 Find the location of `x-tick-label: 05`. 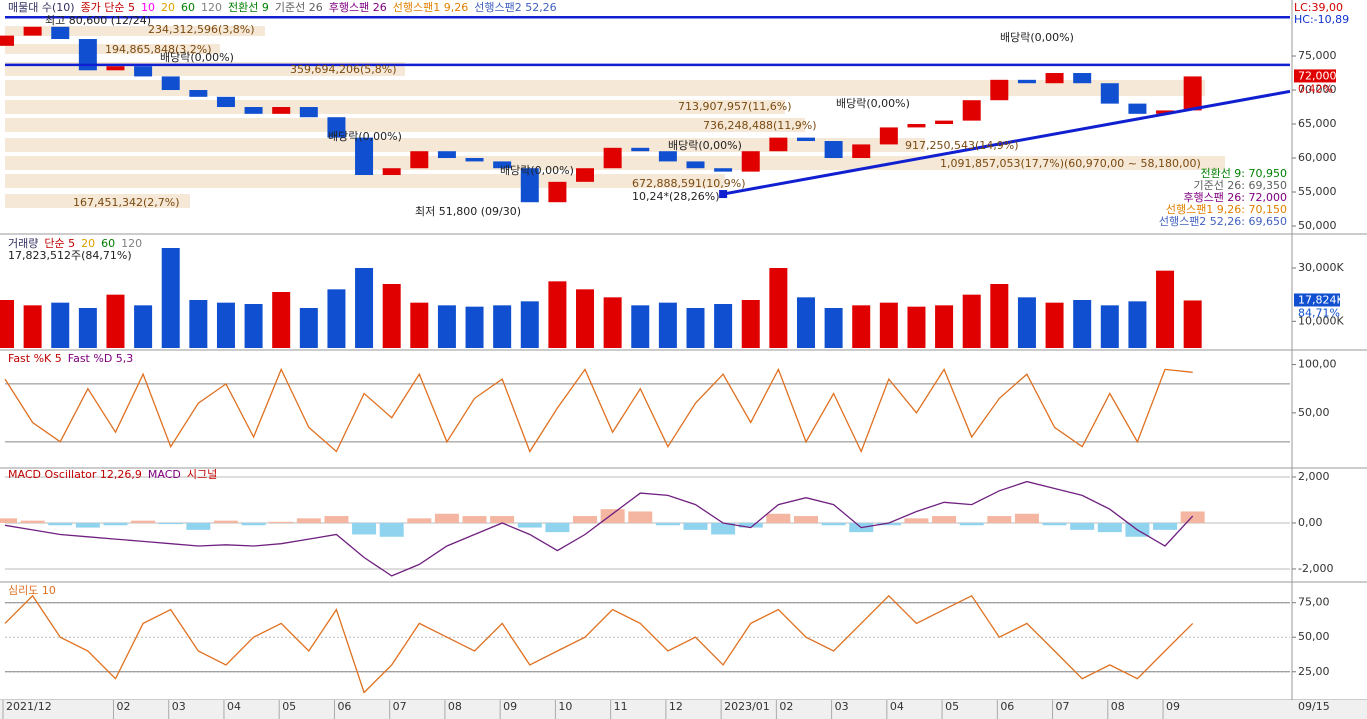

x-tick-label: 05 is located at coordinates (952, 706).